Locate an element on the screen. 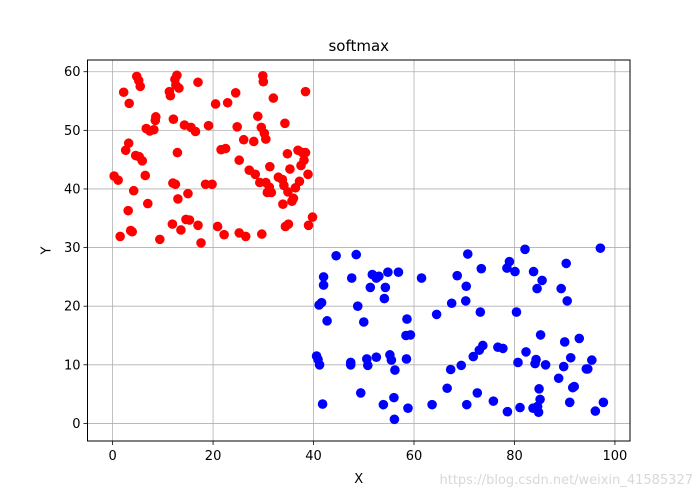 Image resolution: width=700 pixels, height=497 pixels. chart-title: softmax is located at coordinates (358, 46).